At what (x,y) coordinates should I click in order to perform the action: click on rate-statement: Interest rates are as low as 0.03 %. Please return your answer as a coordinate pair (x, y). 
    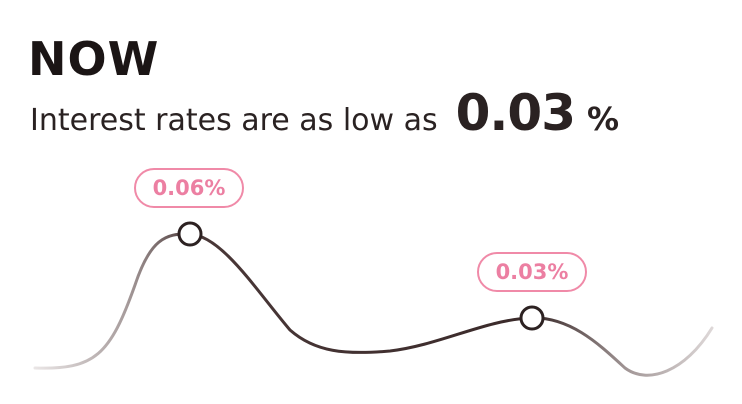
    Looking at the image, I should click on (324, 113).